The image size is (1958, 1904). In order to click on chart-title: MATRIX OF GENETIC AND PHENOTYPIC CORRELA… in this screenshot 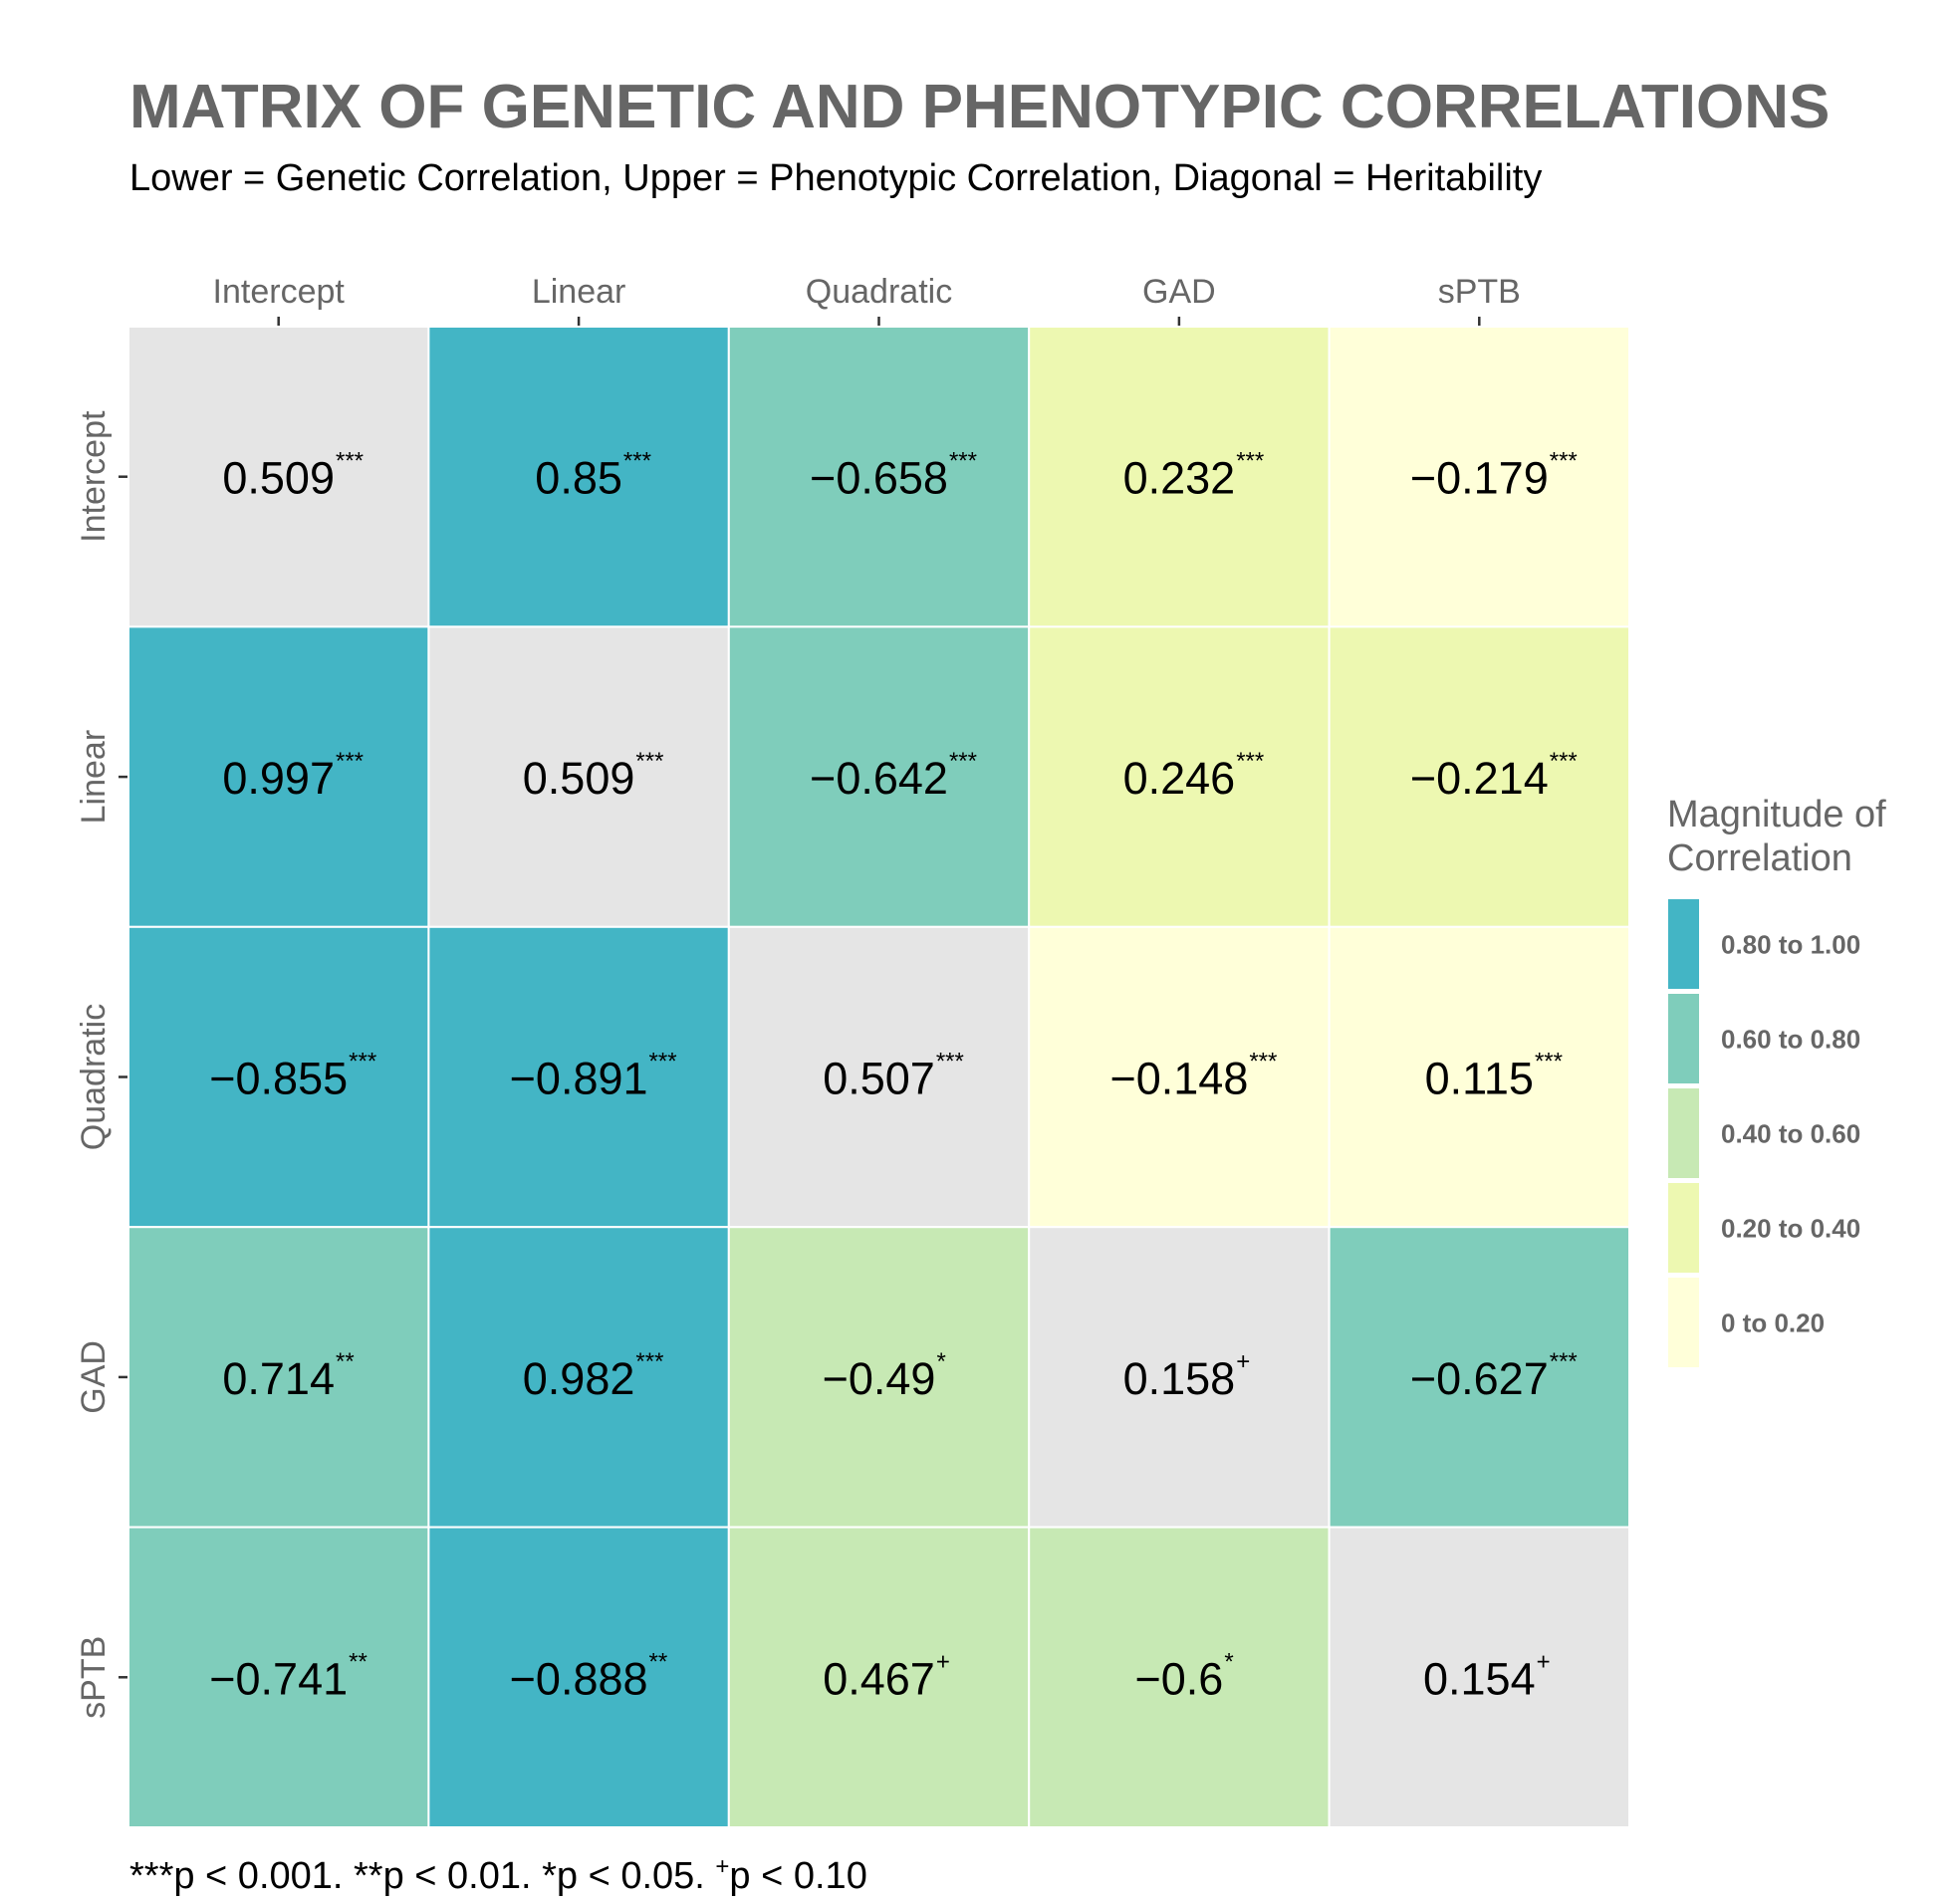, I will do `click(979, 107)`.